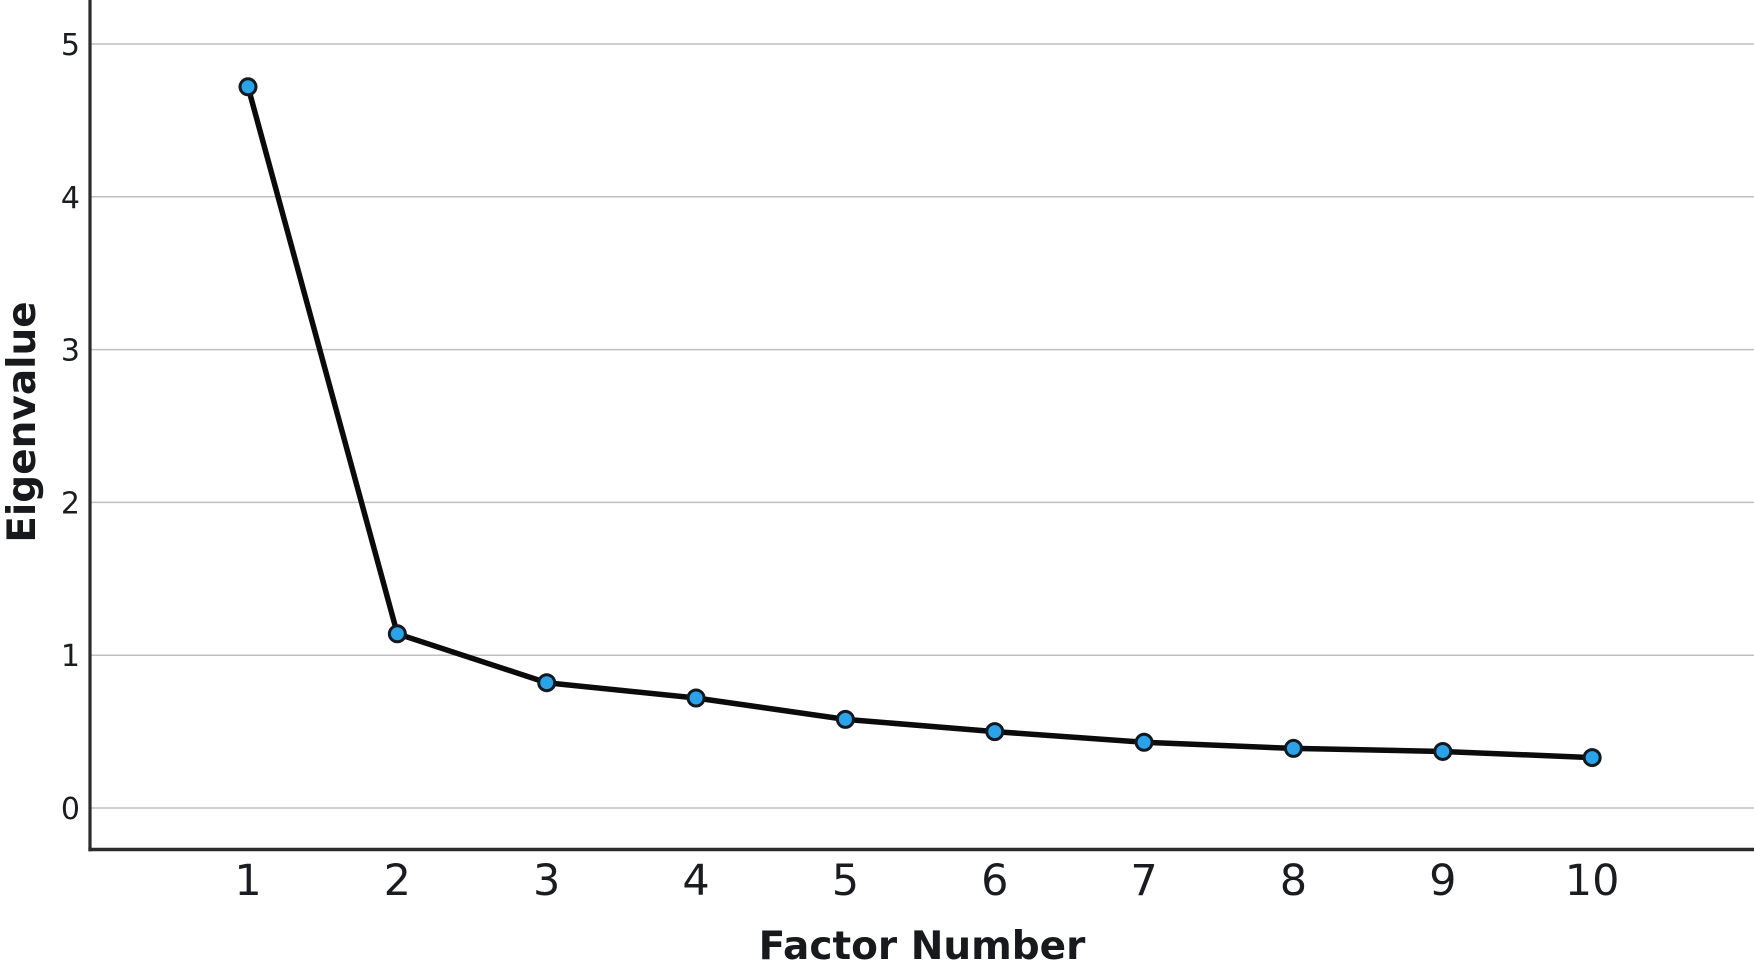  What do you see at coordinates (247, 881) in the screenshot?
I see `x-tick-label-1: 1` at bounding box center [247, 881].